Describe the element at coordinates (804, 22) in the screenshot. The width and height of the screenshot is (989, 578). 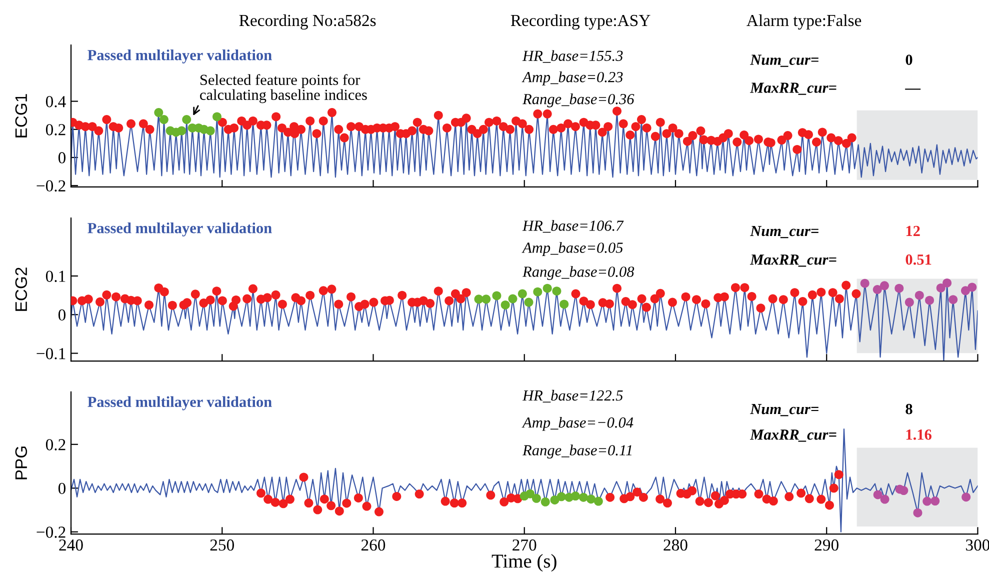
I see `text: Alarm type:False` at that location.